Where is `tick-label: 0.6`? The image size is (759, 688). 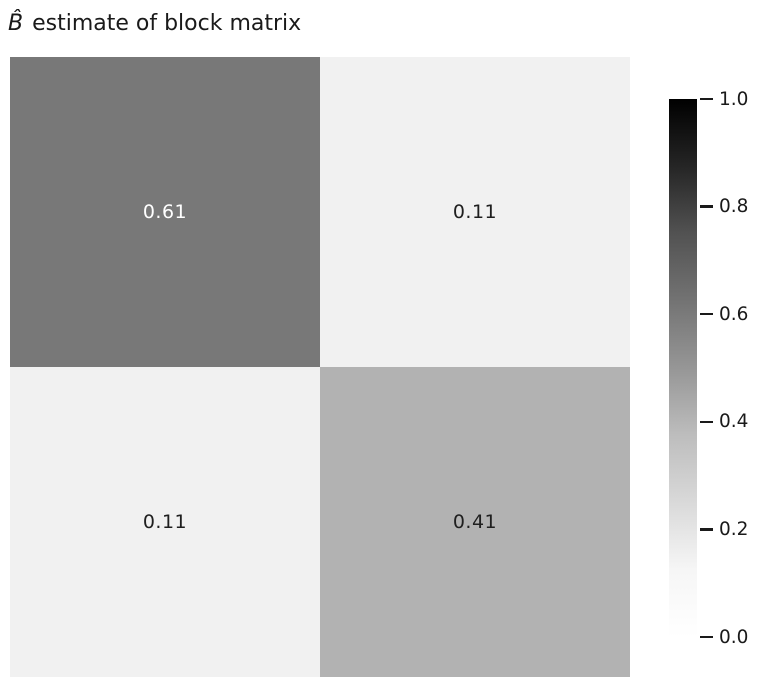 tick-label: 0.6 is located at coordinates (734, 314).